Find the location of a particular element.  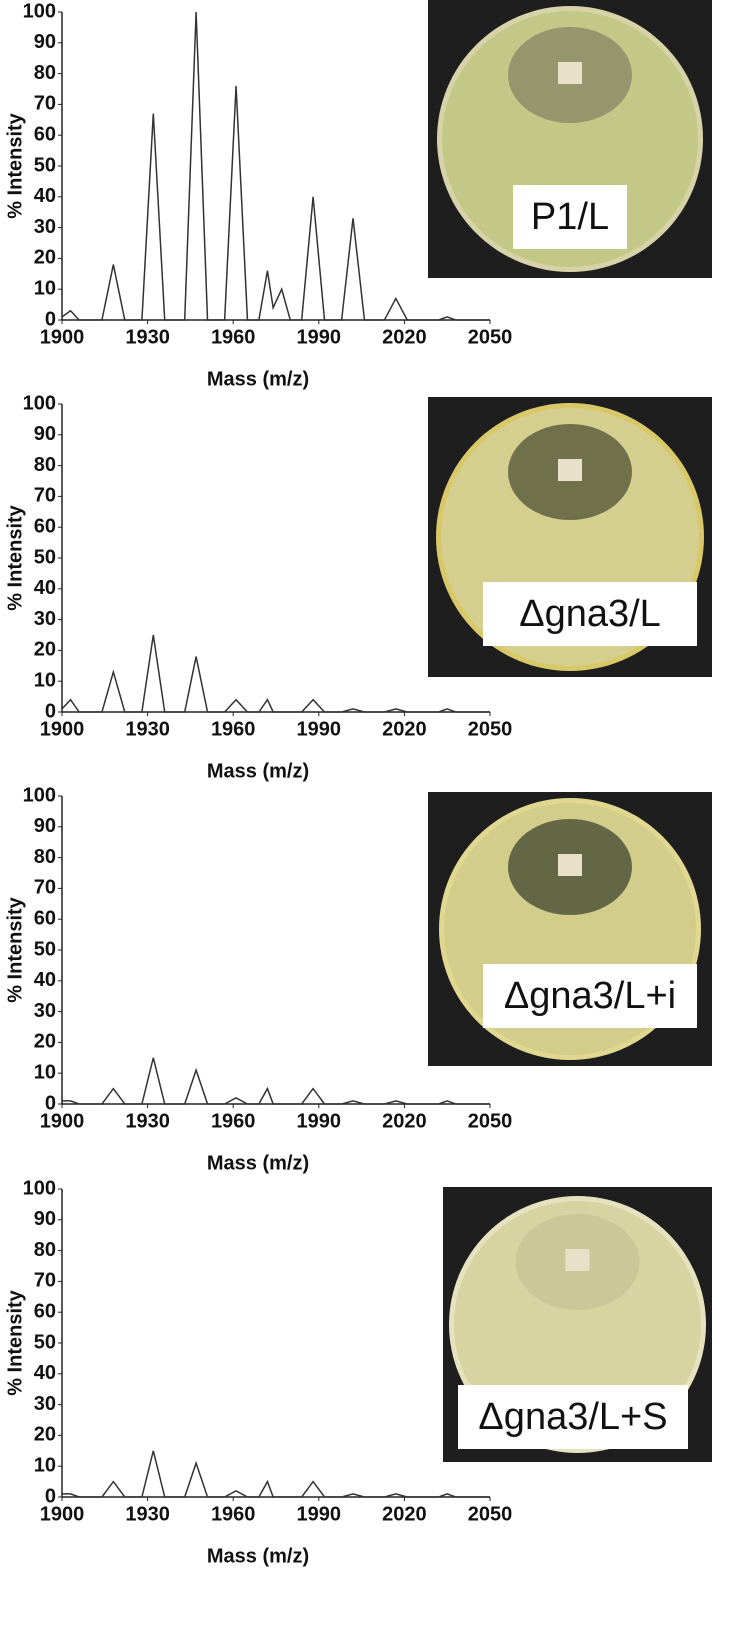

plate-label: Δgna3/L is located at coordinates (590, 614).